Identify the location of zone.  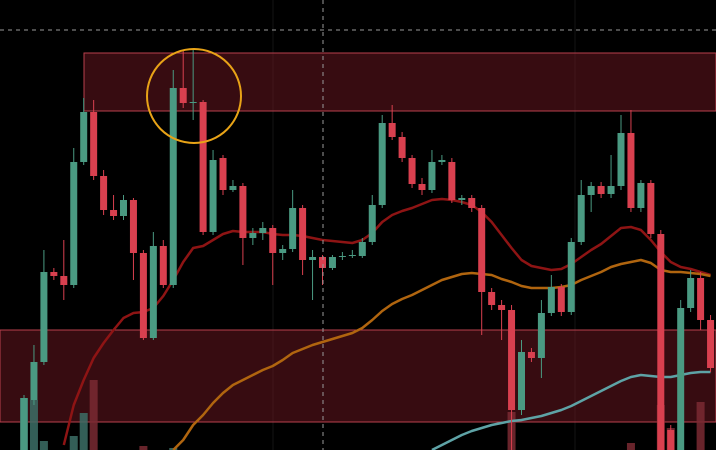
(399, 82).